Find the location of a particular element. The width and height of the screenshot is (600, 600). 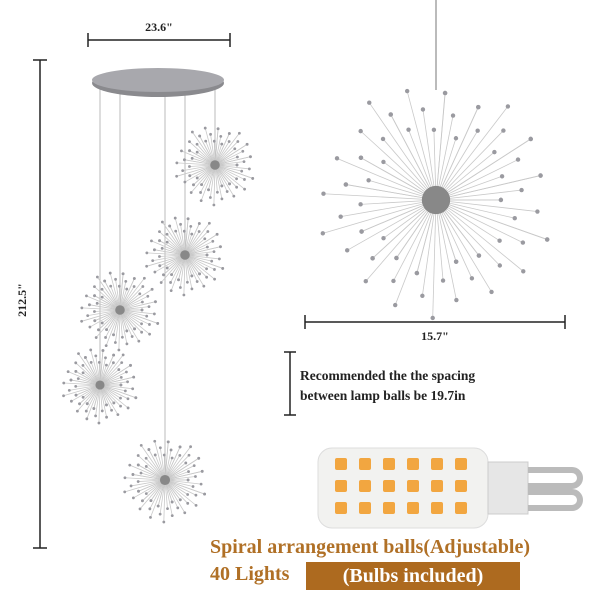

chandelier-ball is located at coordinates (100, 386).